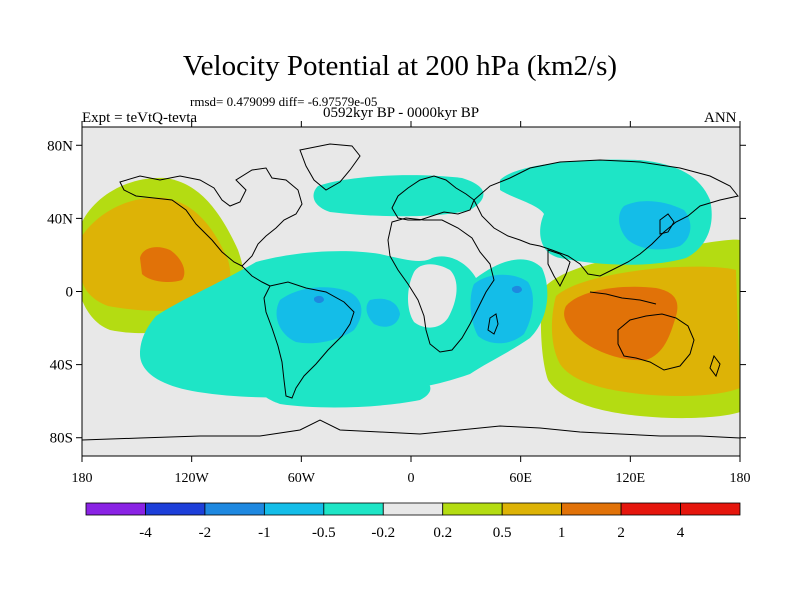 This screenshot has width=800, height=600. I want to click on lat-label: 0, so click(70, 293).